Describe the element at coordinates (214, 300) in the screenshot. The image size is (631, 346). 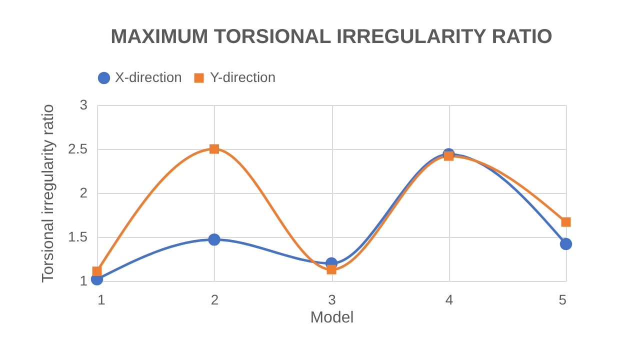
I see `x-tick-label: 2` at that location.